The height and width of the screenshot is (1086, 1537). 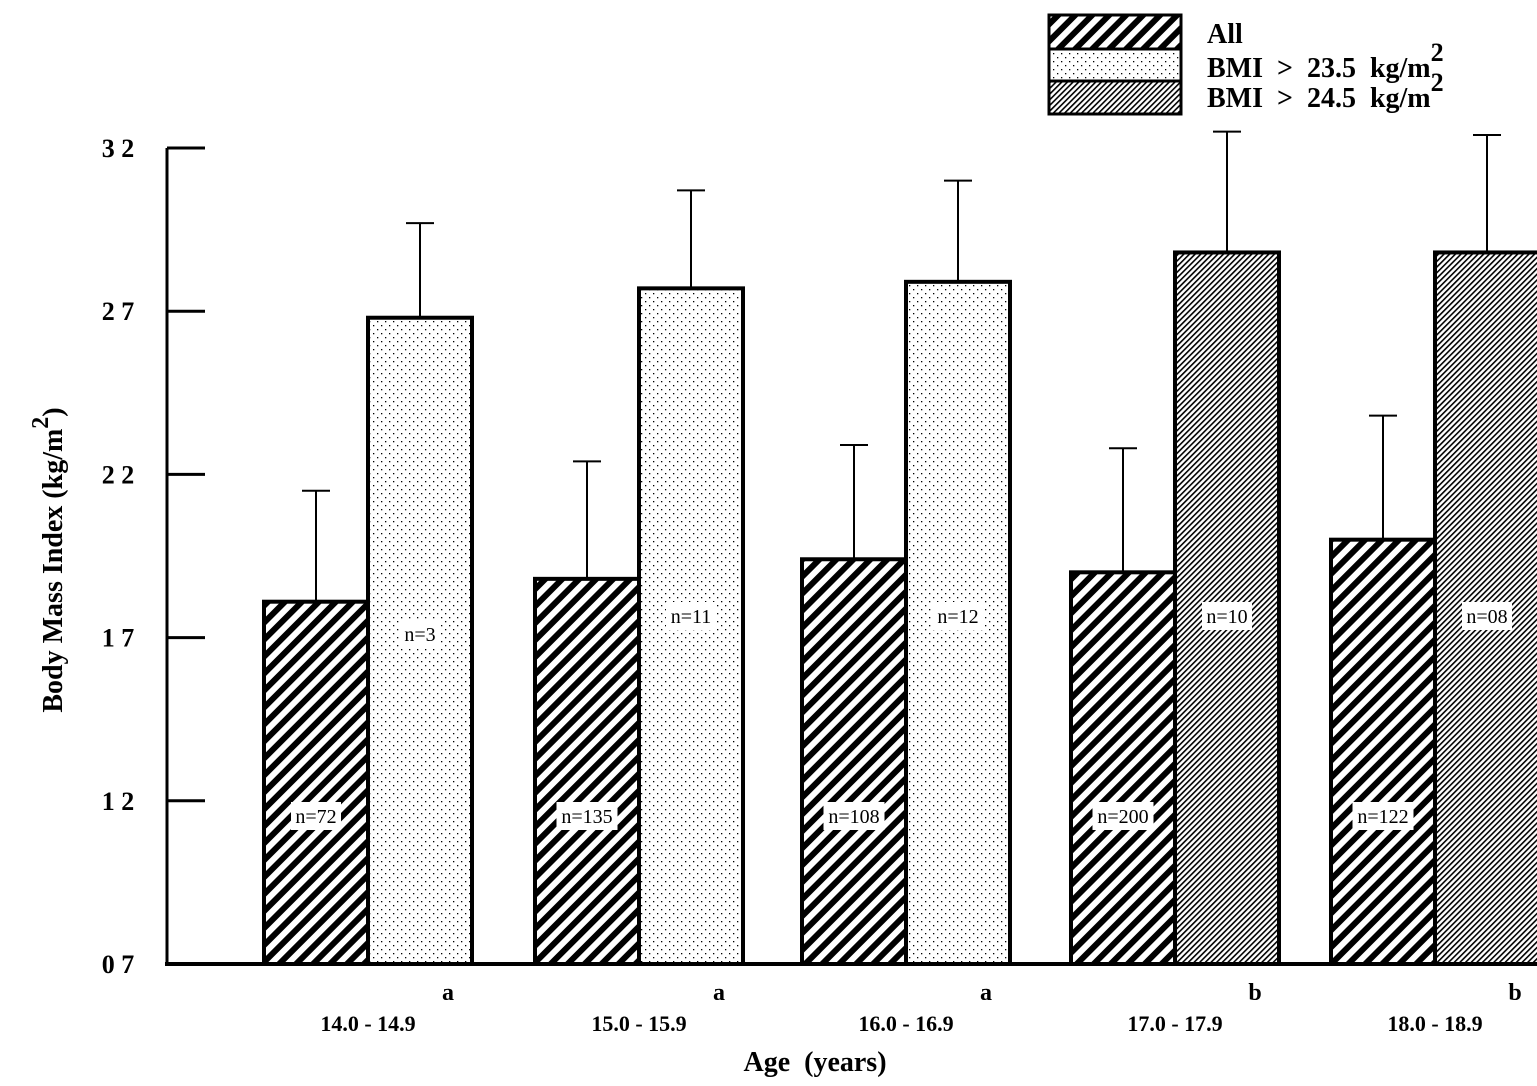 What do you see at coordinates (118, 474) in the screenshot?
I see `y-tick-label: 2 2` at bounding box center [118, 474].